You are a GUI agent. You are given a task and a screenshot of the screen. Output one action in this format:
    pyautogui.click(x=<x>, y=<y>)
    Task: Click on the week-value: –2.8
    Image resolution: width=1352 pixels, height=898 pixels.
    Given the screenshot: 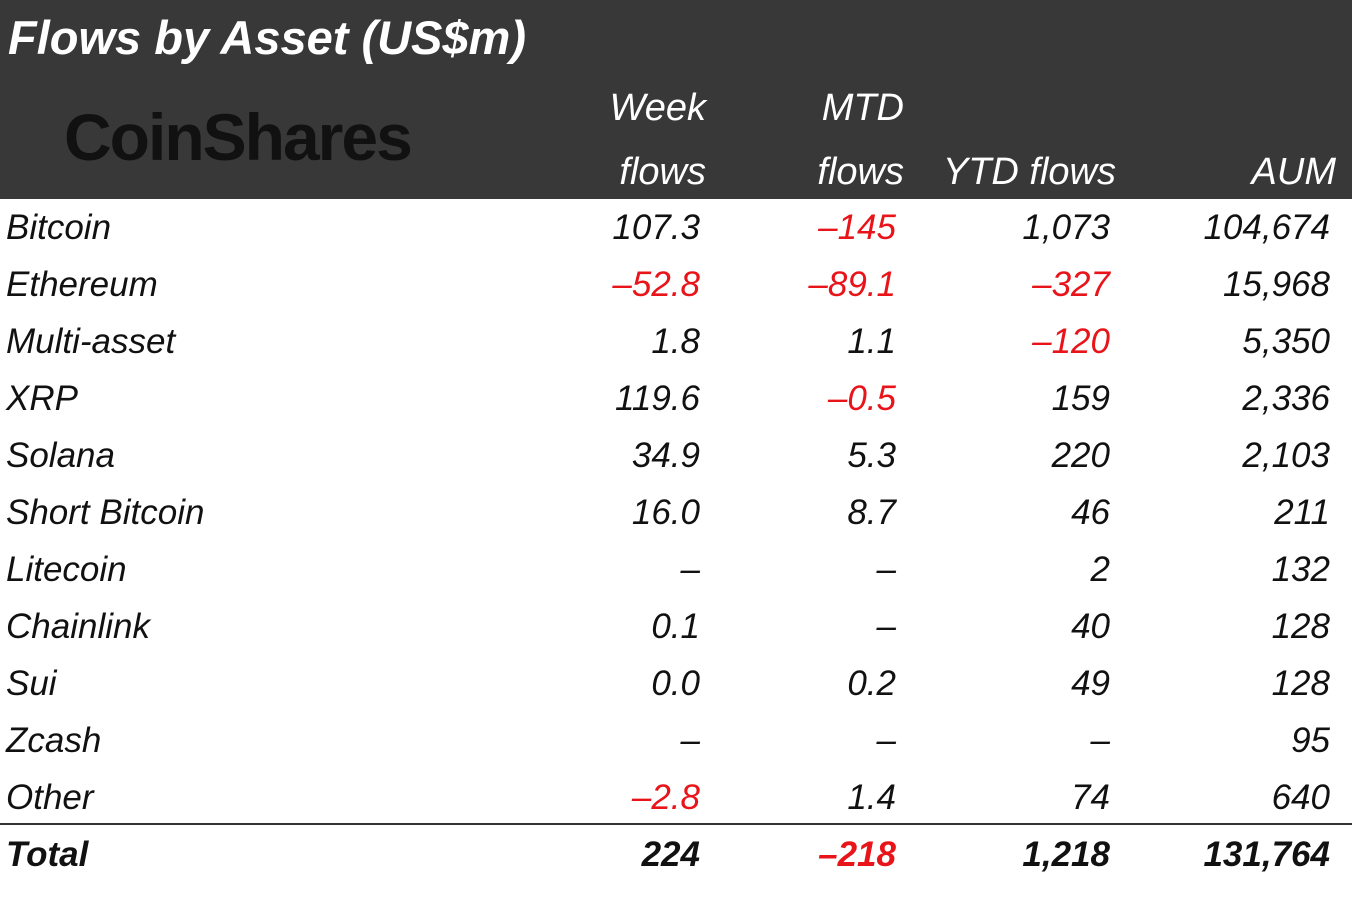 What is the action you would take?
    pyautogui.click(x=665, y=797)
    